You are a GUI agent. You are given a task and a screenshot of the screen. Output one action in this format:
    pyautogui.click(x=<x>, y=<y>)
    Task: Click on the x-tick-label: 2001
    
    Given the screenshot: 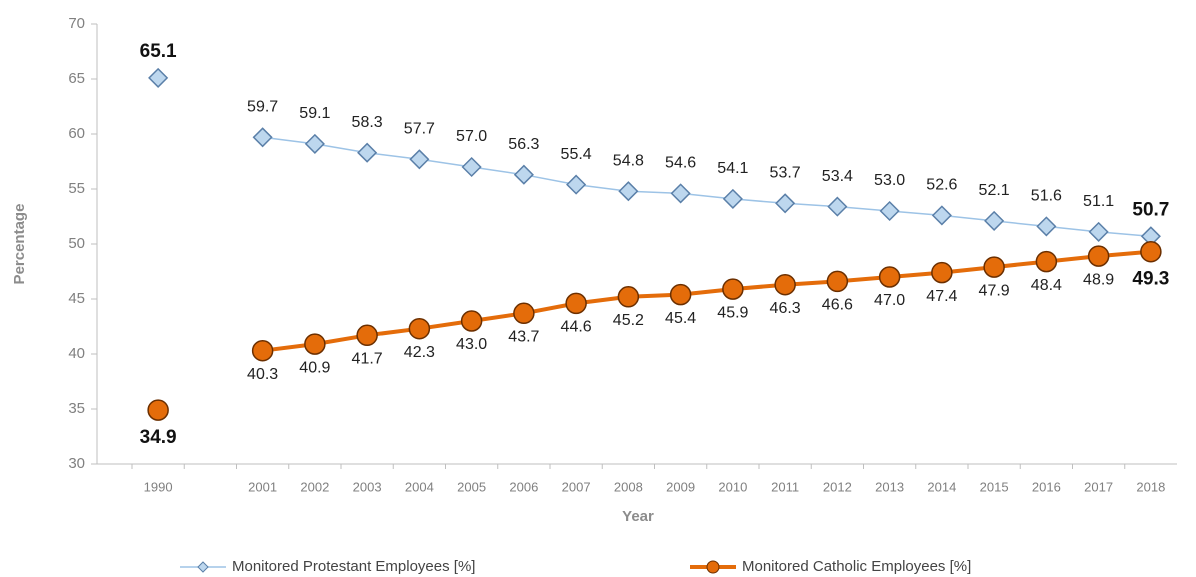 What is the action you would take?
    pyautogui.click(x=262, y=486)
    